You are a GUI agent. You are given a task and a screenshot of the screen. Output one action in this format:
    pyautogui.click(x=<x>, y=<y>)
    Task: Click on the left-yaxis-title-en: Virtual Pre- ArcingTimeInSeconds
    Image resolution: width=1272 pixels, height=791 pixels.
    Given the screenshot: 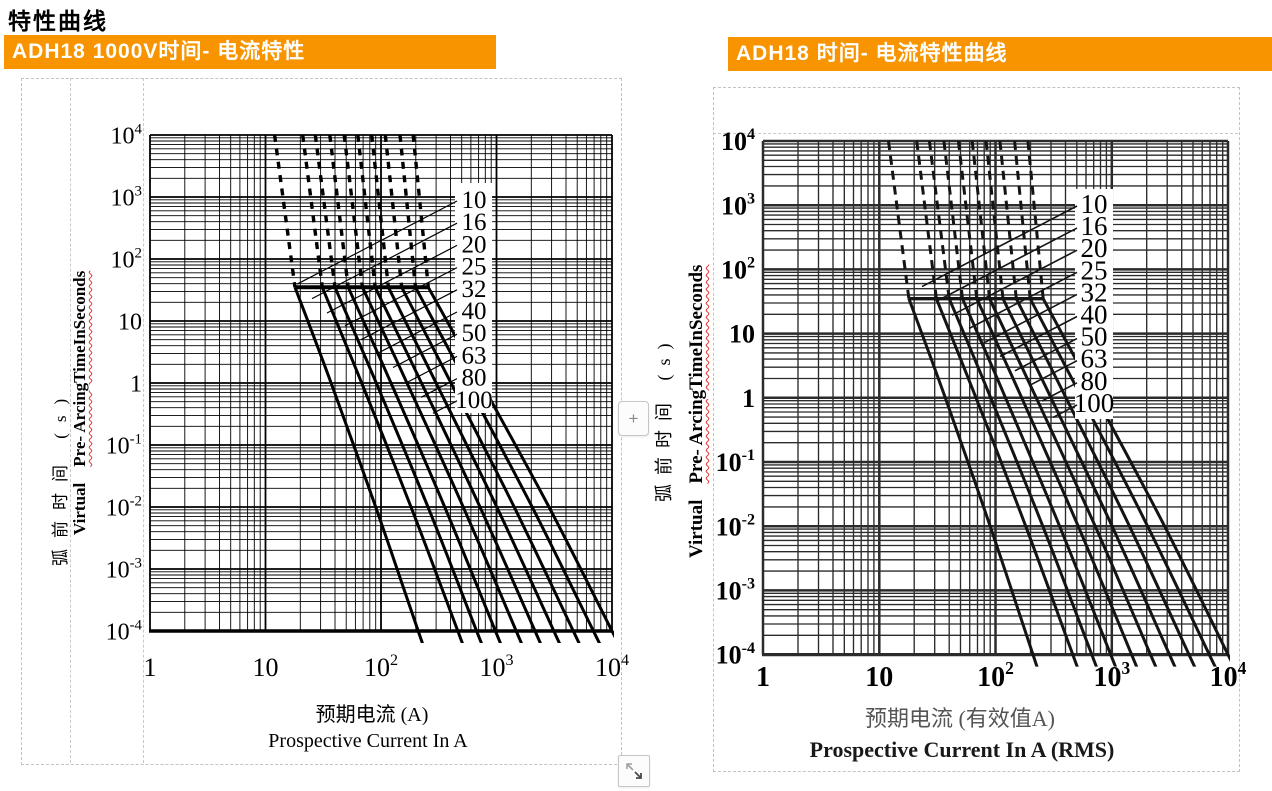 What is the action you would take?
    pyautogui.click(x=80, y=403)
    